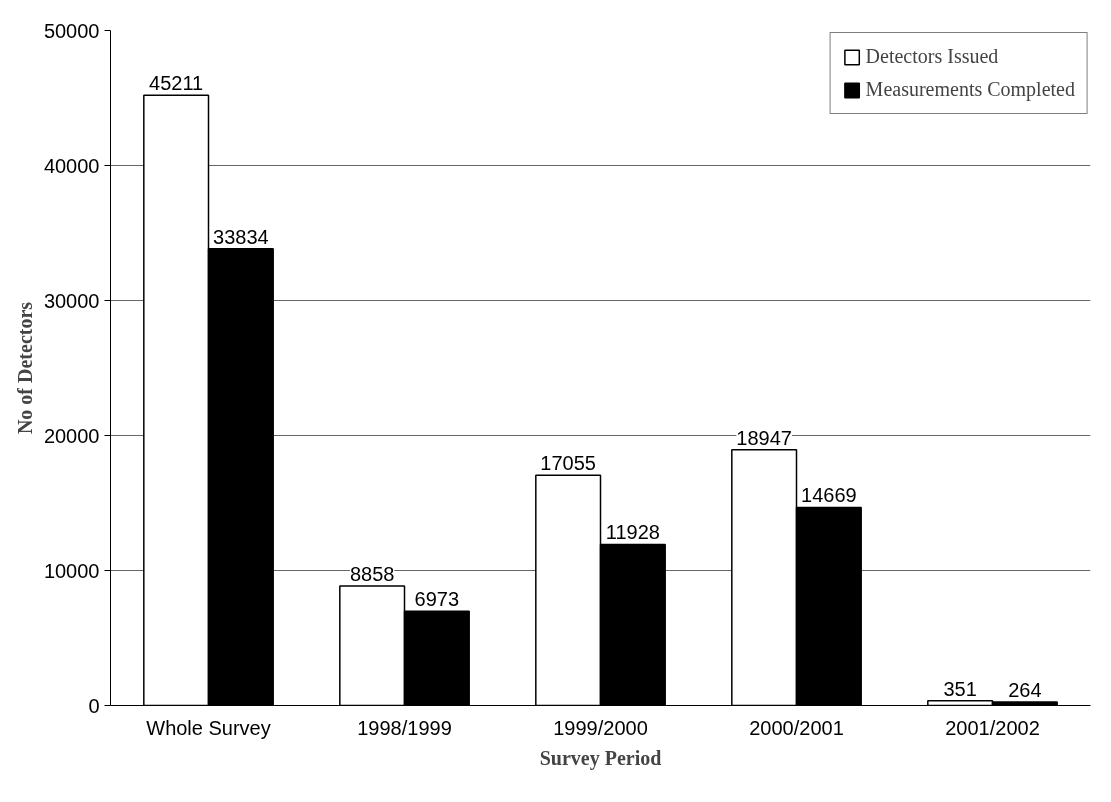 The height and width of the screenshot is (802, 1111). What do you see at coordinates (829, 495) in the screenshot?
I see `data-label: 14669` at bounding box center [829, 495].